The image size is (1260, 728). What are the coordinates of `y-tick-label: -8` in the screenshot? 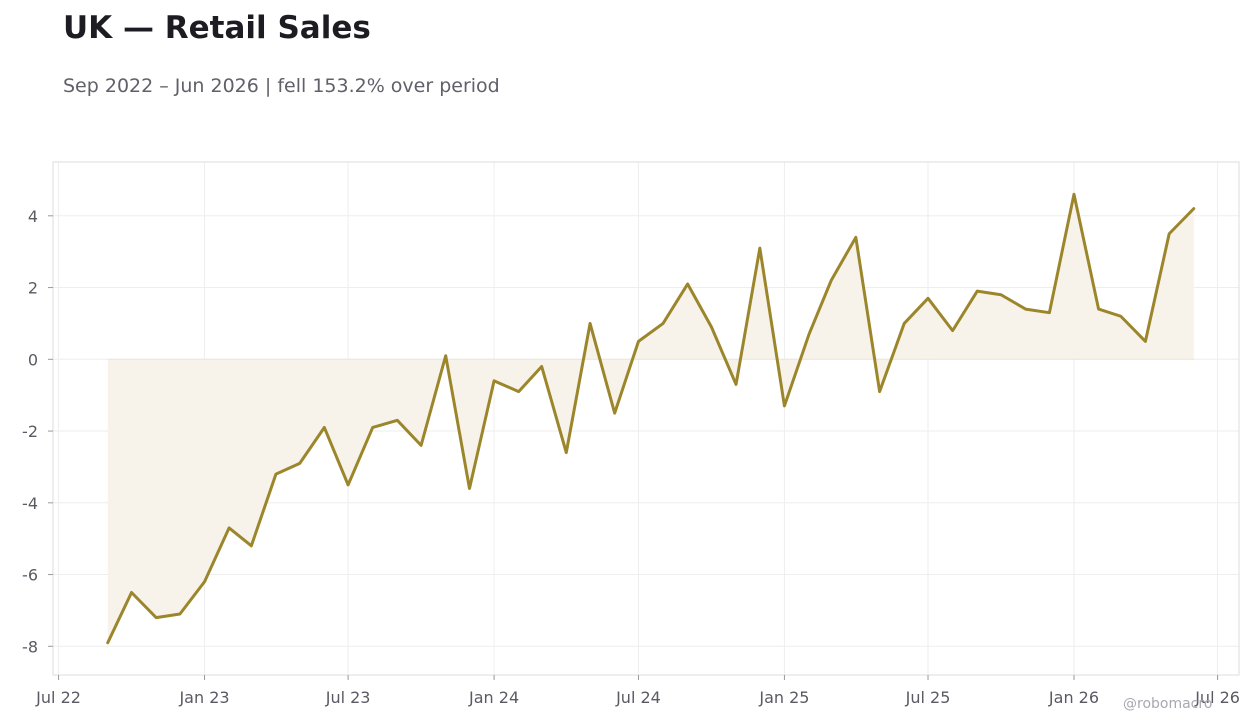 It's located at (30, 646).